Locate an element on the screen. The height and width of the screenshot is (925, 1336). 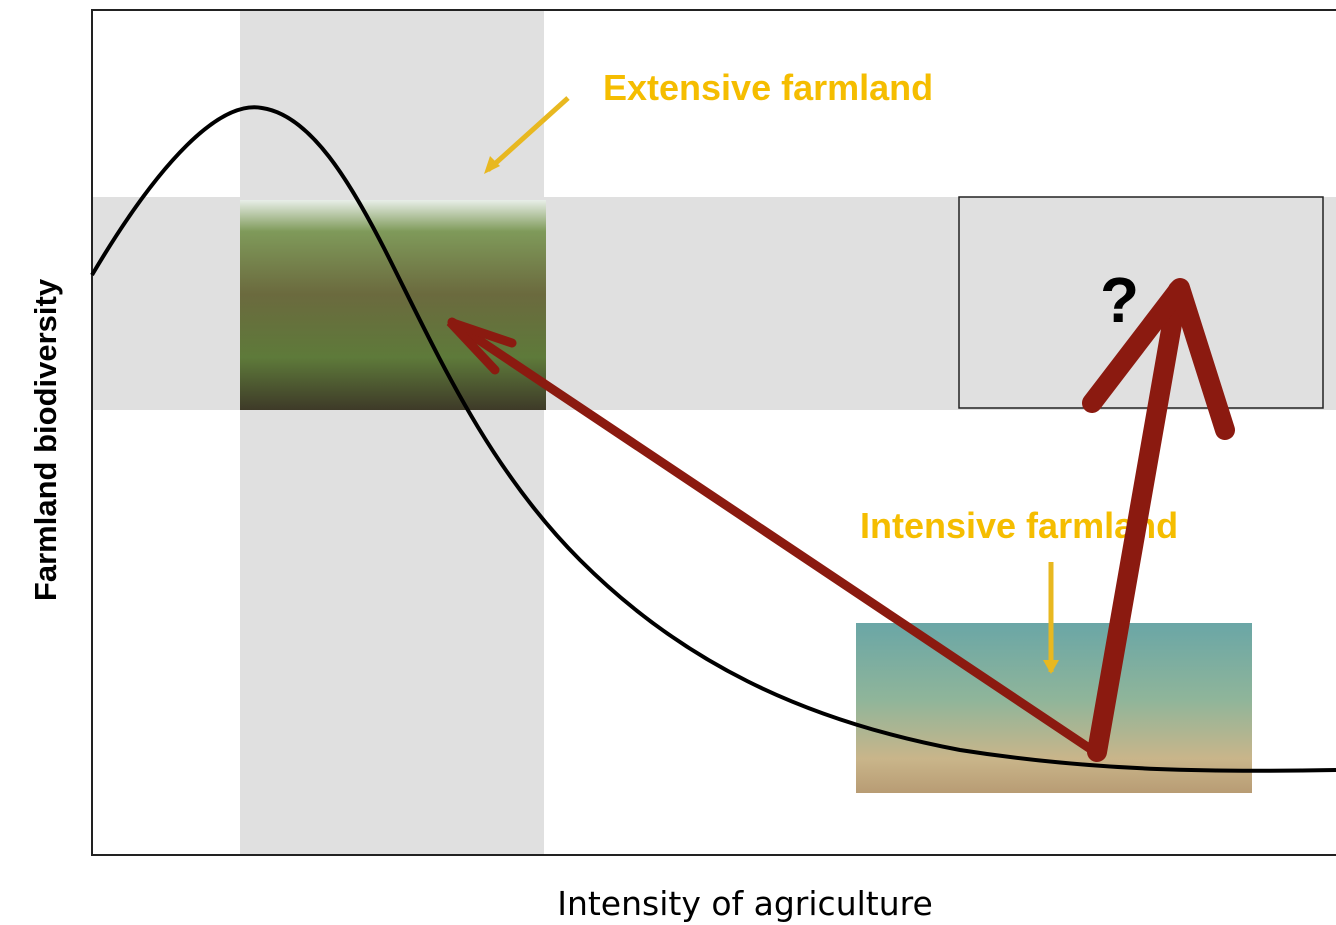
question-mark: ? is located at coordinates (1119, 300).